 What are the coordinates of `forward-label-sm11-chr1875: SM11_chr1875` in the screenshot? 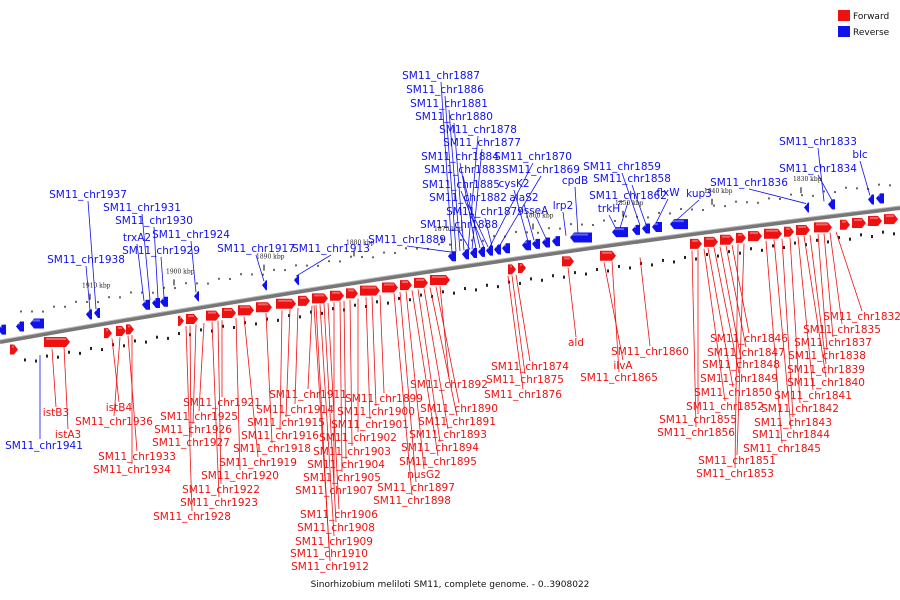 It's located at (525, 380).